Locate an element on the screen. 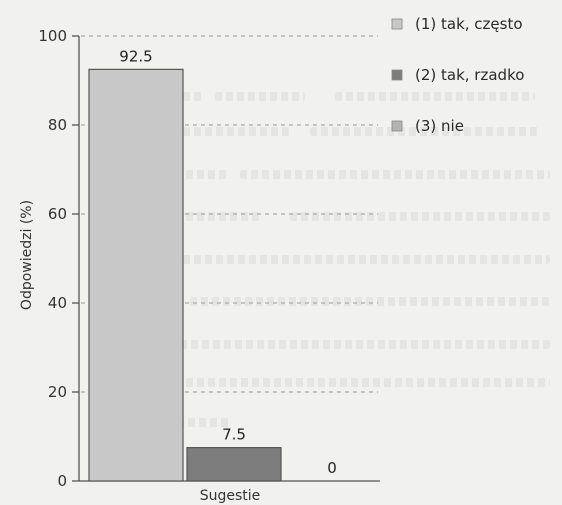  y-tick-label: 20 is located at coordinates (57, 392).